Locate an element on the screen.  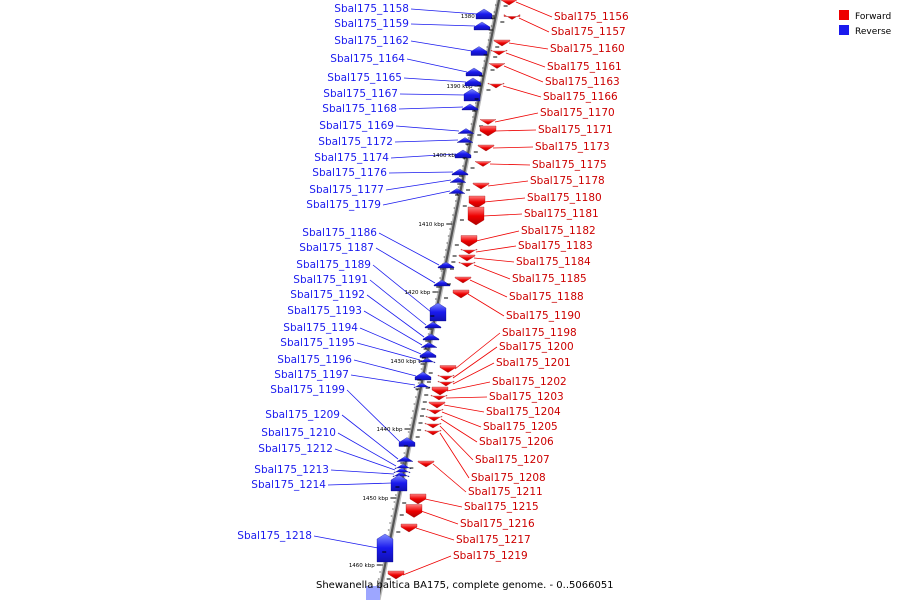
forward-gene-label: Sbal175_1206 is located at coordinates (516, 442).